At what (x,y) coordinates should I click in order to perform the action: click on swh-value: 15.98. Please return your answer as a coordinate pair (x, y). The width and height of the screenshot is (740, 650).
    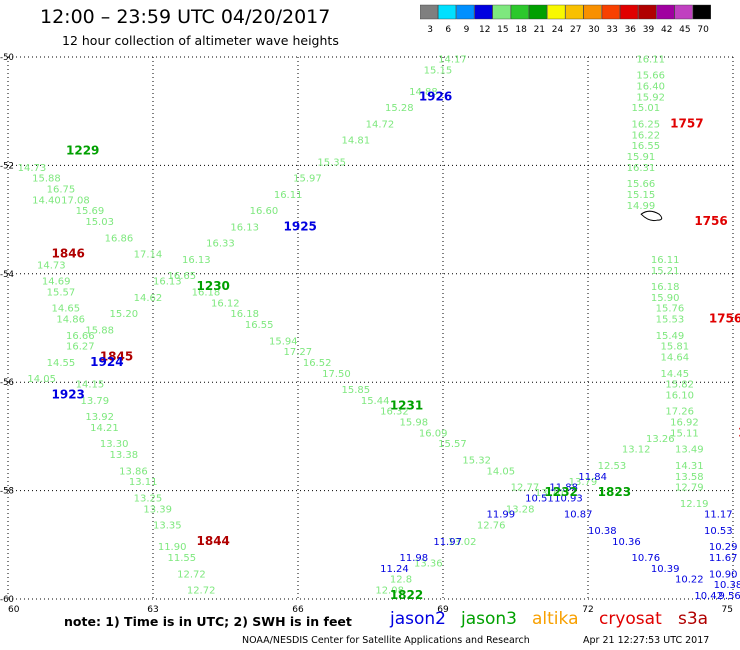
    Looking at the image, I should click on (414, 423).